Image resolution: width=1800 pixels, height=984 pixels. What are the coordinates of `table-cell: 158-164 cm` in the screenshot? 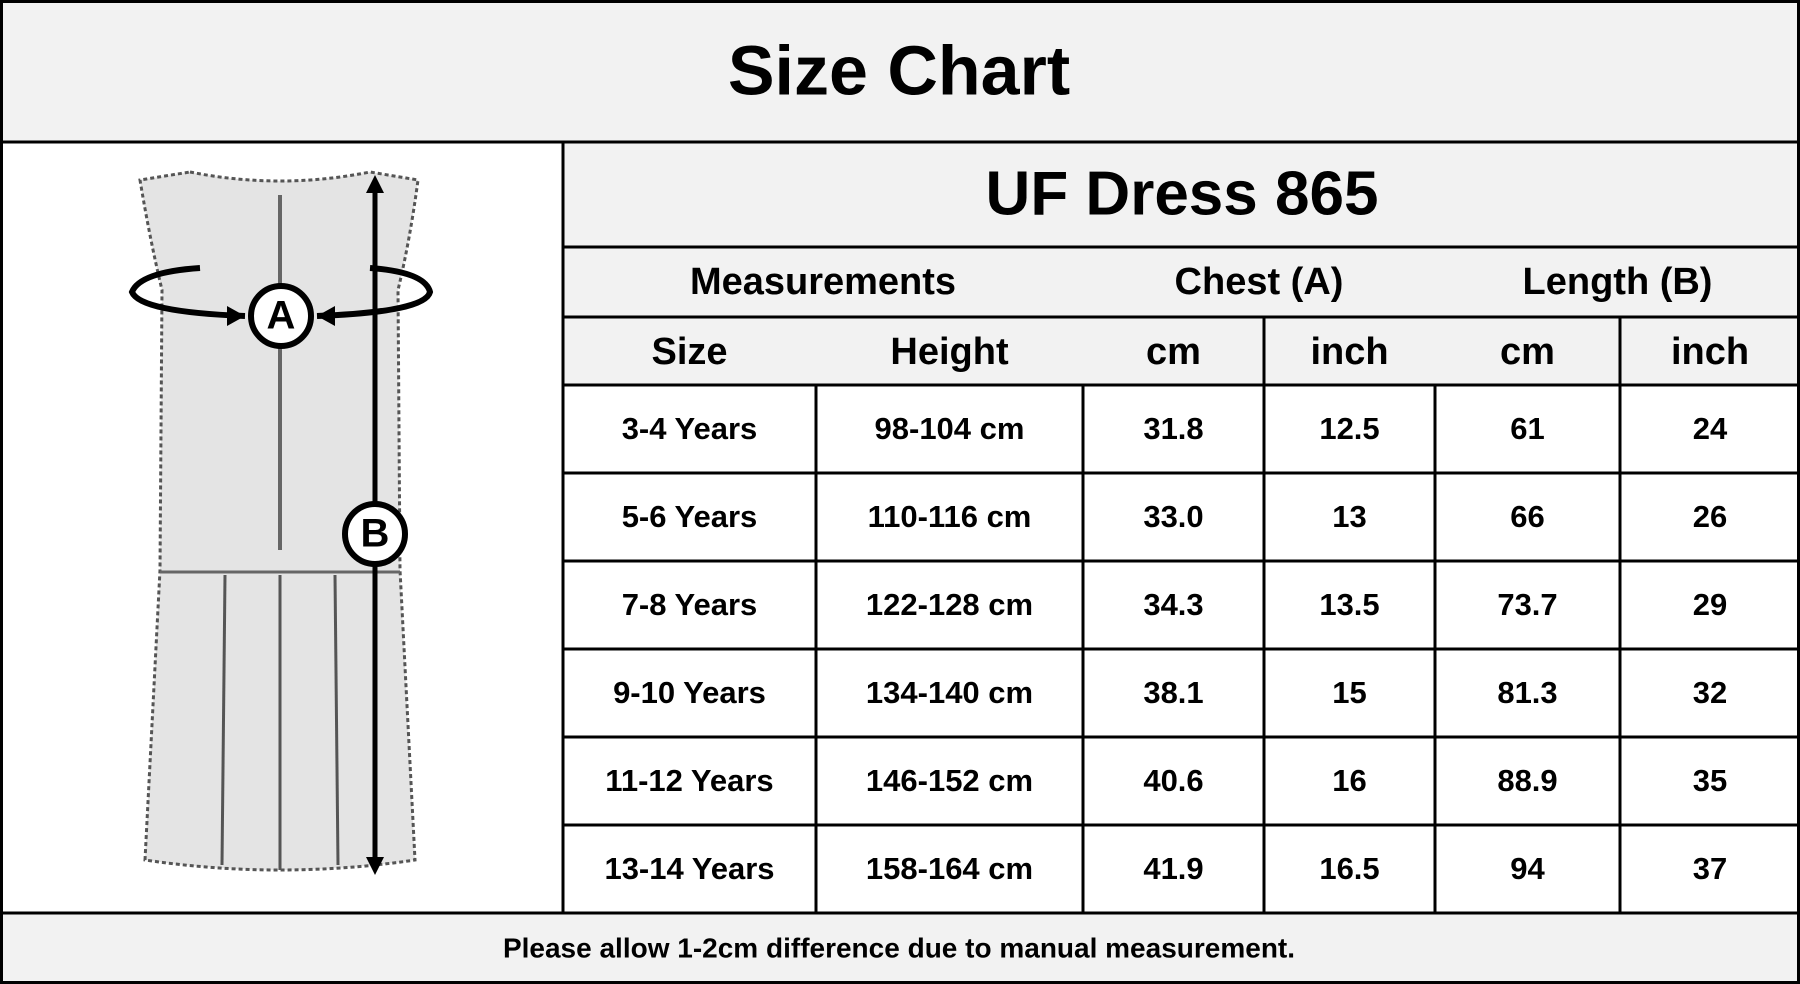 It's located at (949, 868).